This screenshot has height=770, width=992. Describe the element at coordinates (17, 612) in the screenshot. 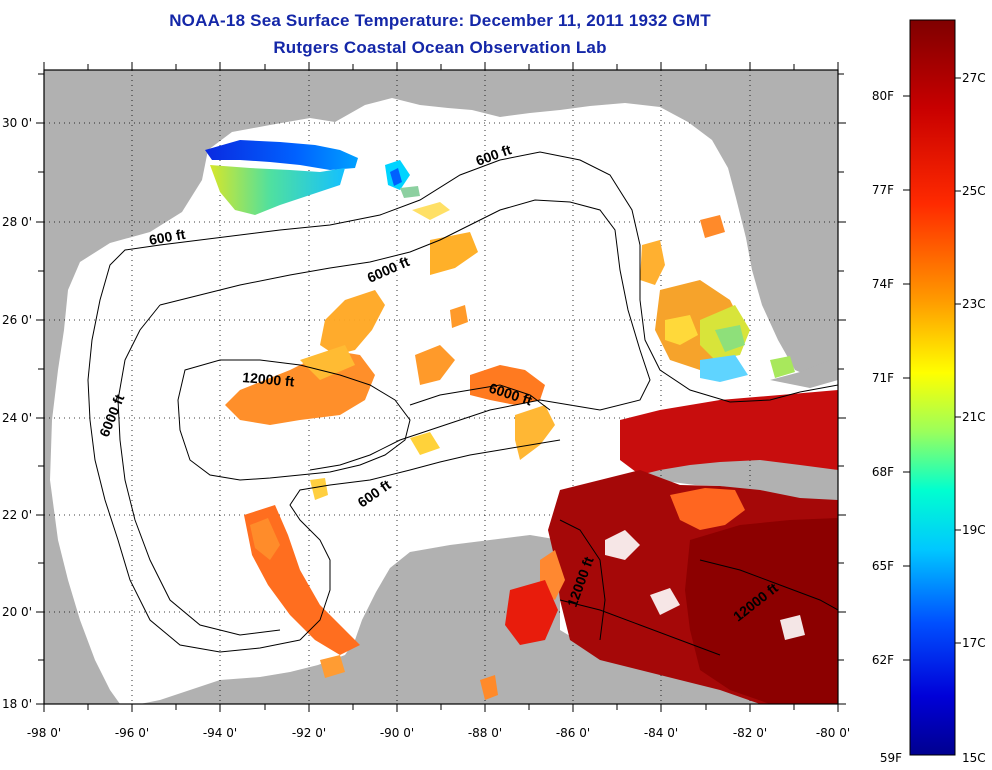

I see `y-tick-label: 20 0'` at that location.